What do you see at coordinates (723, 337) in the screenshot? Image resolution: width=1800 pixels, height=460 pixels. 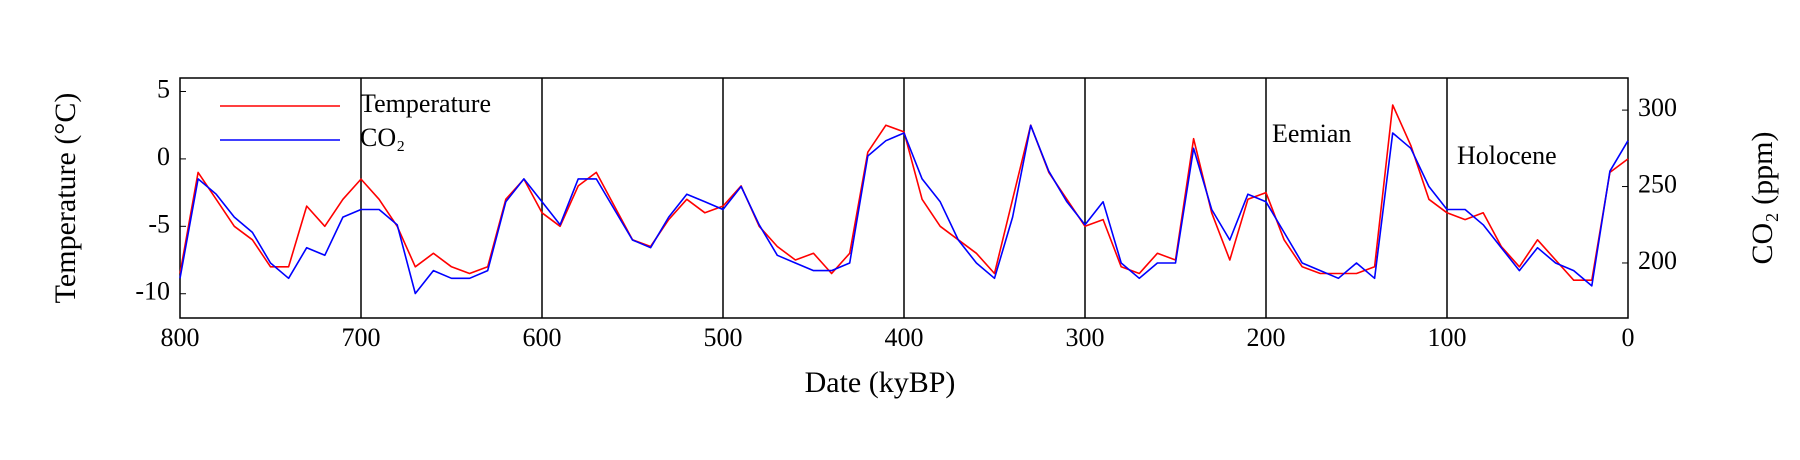 I see `x-tick-label: 500` at bounding box center [723, 337].